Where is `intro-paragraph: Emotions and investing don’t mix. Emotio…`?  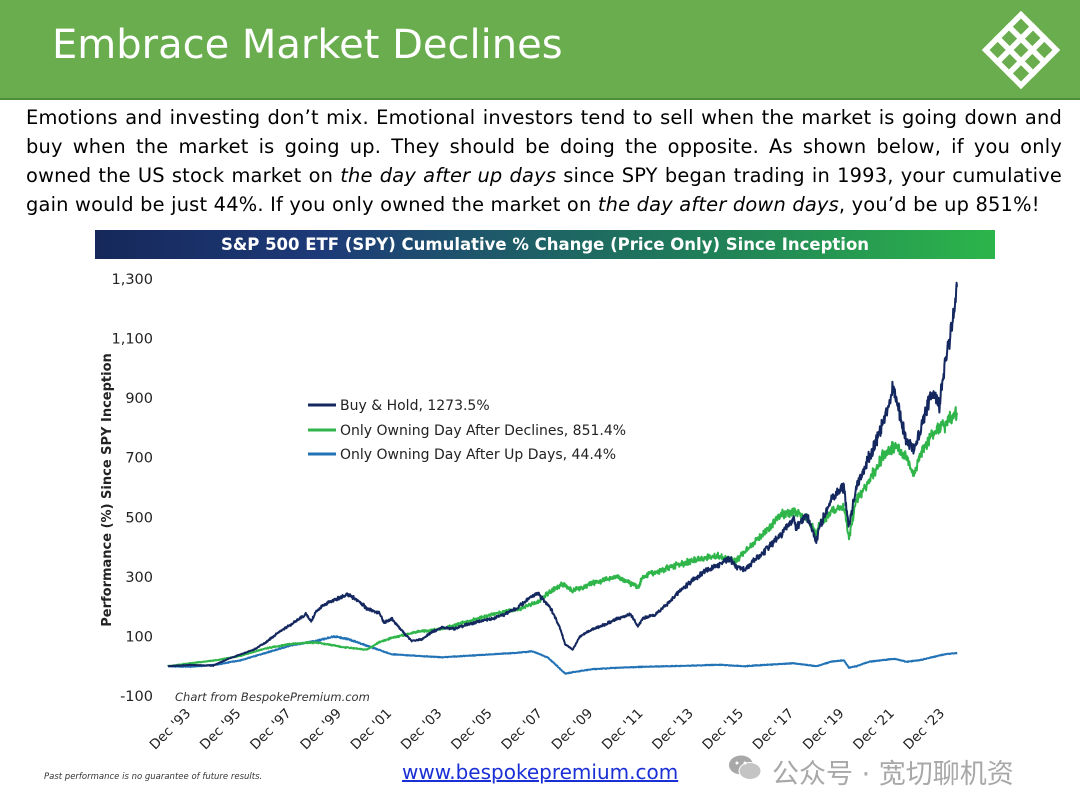 intro-paragraph: Emotions and investing don’t mix. Emotio… is located at coordinates (544, 161).